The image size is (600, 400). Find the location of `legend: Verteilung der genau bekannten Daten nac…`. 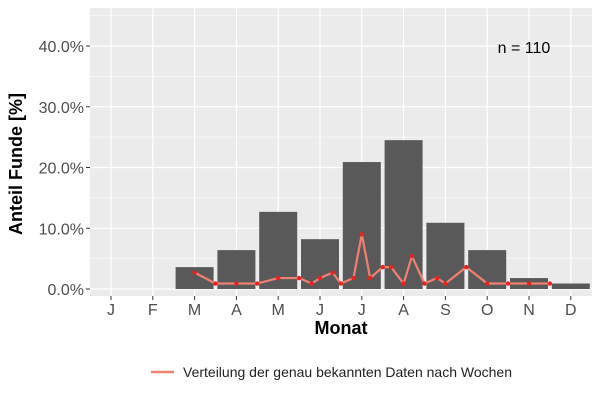

legend: Verteilung der genau bekannten Daten nac… is located at coordinates (331, 372).